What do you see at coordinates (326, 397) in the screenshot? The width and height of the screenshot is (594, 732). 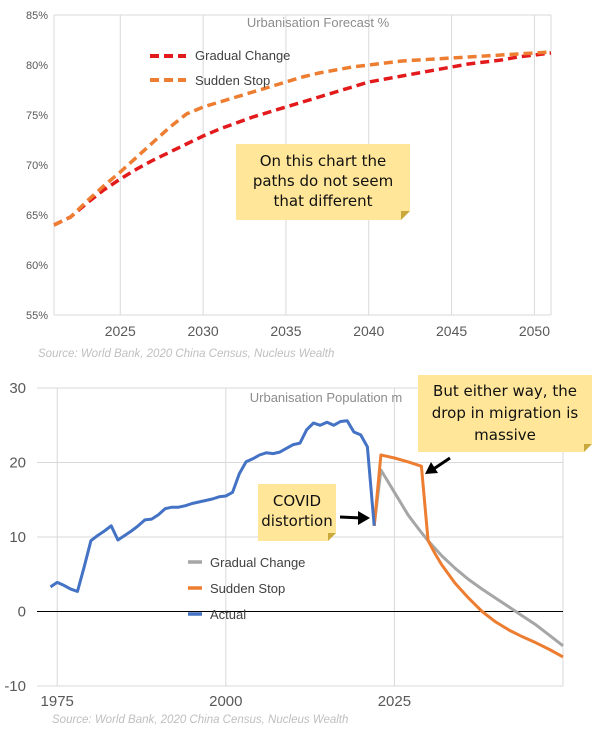 I see `chart-title: Urbanisation Population m` at bounding box center [326, 397].